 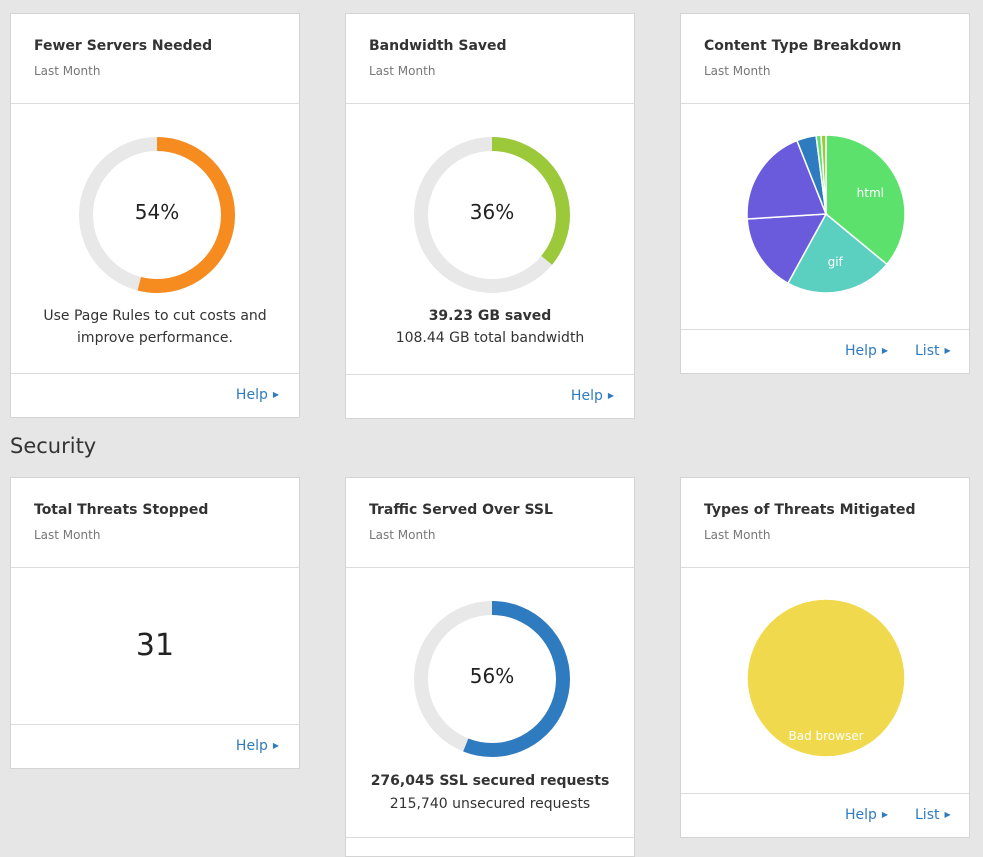 I want to click on page-rules-message: Use Page Rules to cut costs and, so click(x=155, y=316).